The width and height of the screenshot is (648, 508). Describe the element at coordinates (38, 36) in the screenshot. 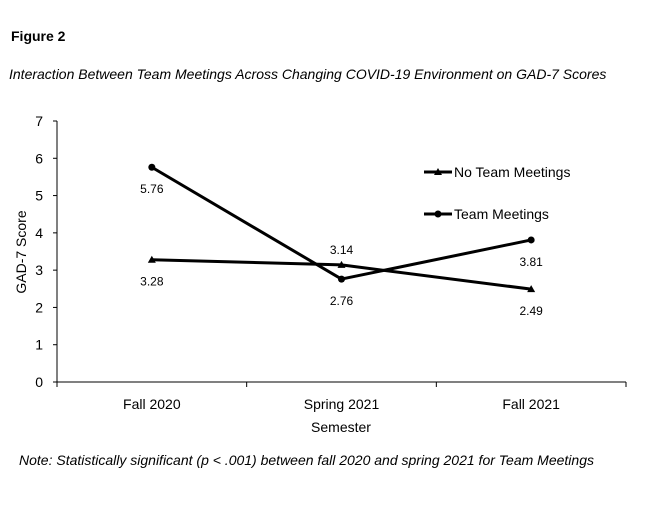

I see `figure-label: Figure 2` at that location.